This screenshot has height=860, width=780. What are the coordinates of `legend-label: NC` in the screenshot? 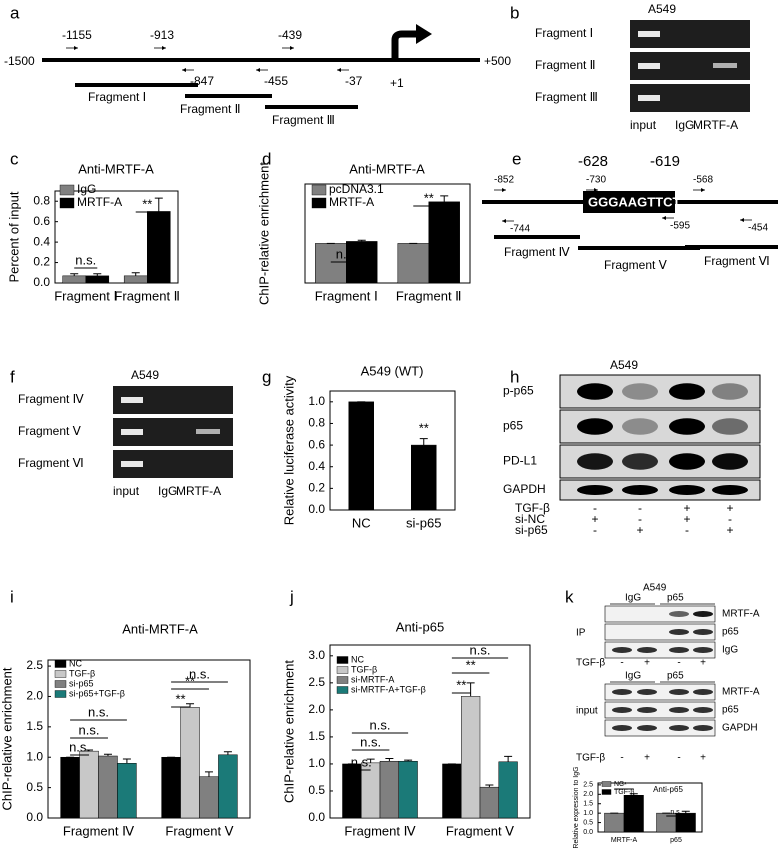 It's located at (75, 663).